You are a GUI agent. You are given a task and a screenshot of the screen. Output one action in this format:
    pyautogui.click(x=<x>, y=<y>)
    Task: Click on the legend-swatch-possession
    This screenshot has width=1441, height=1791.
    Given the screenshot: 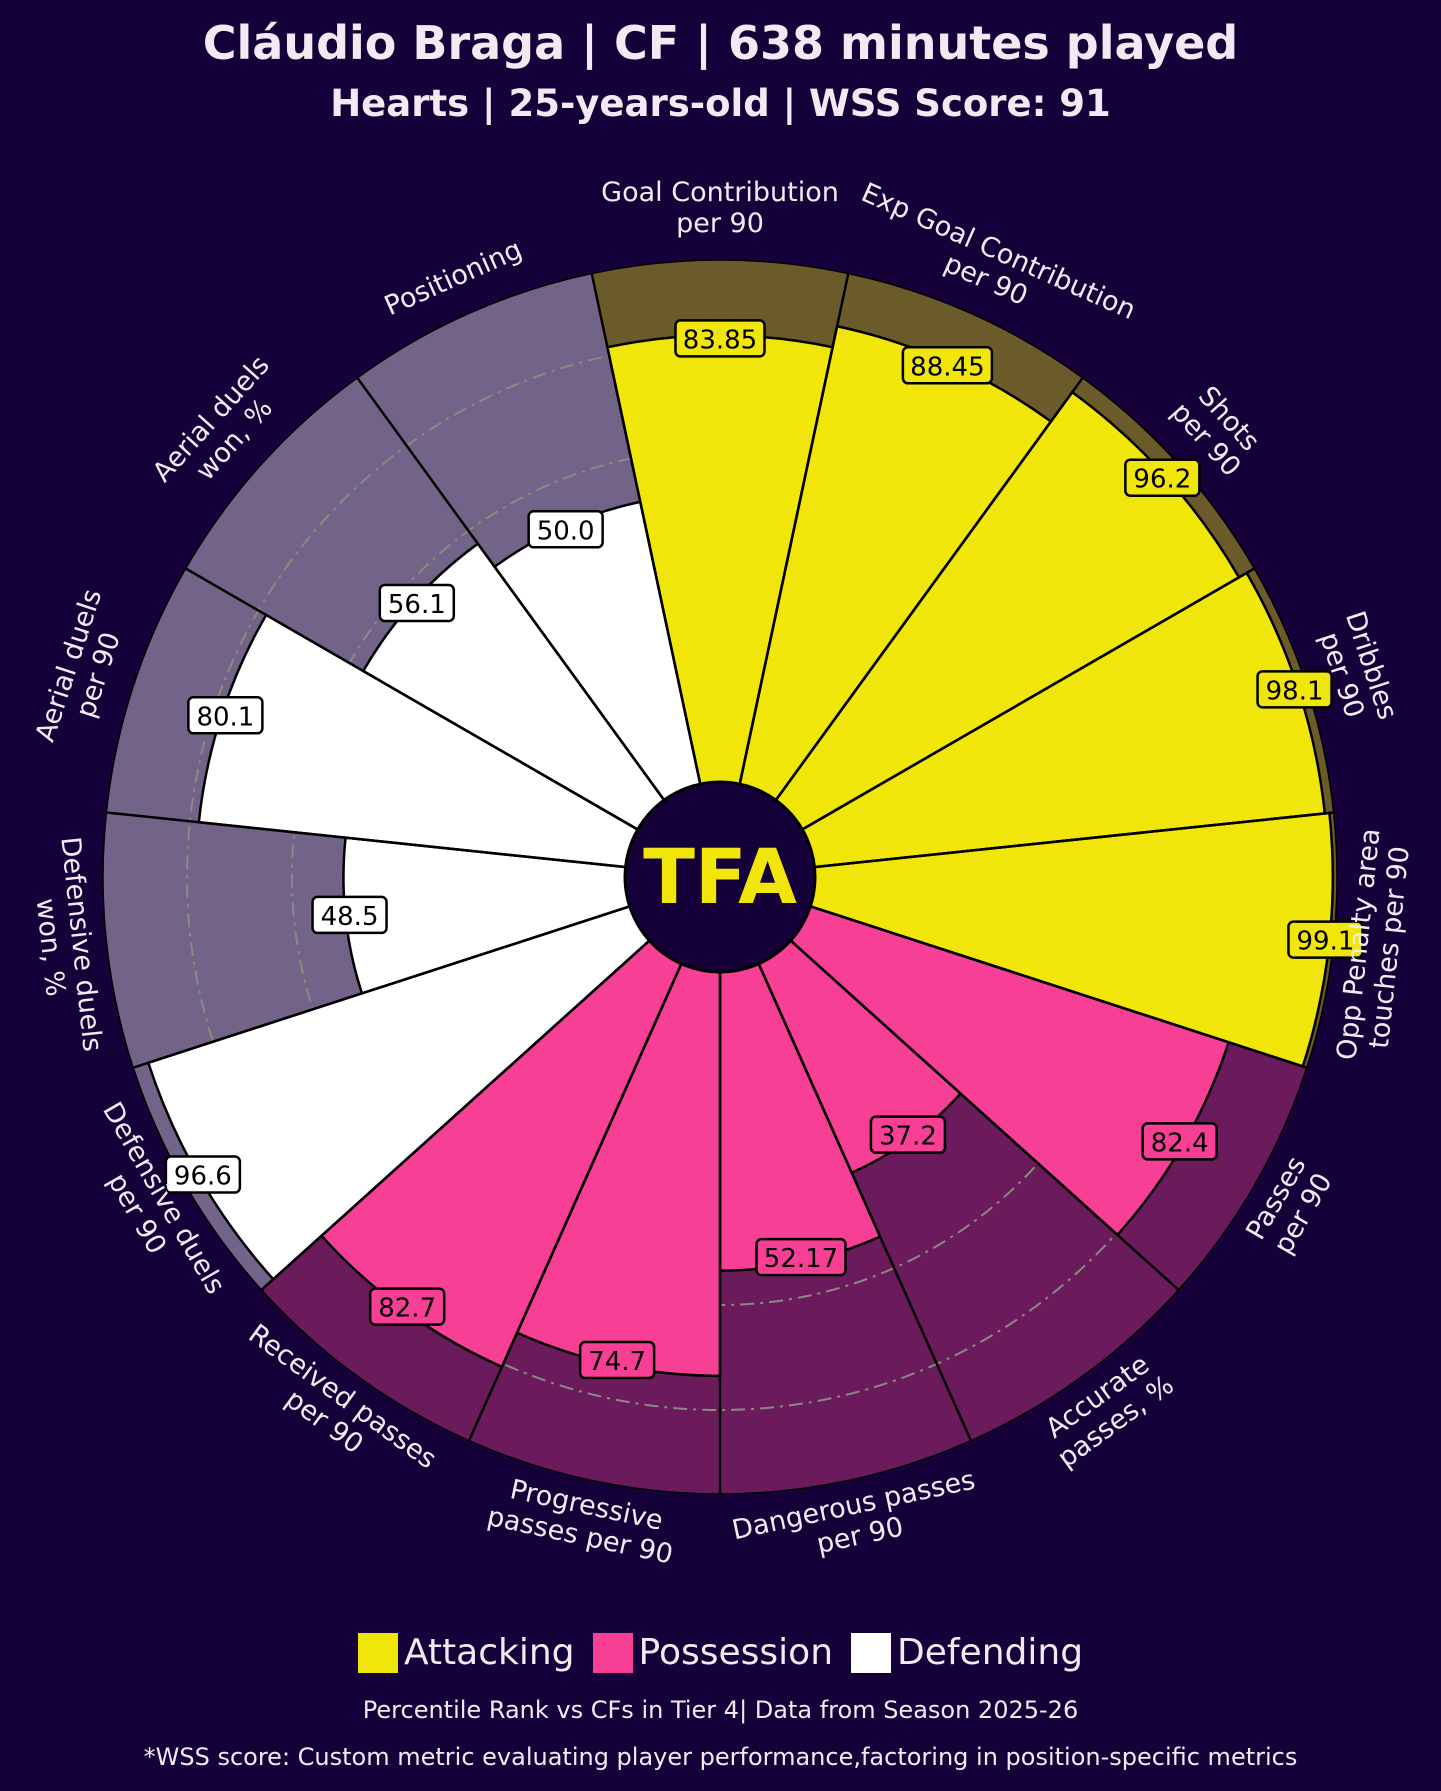 What is the action you would take?
    pyautogui.click(x=612, y=1652)
    